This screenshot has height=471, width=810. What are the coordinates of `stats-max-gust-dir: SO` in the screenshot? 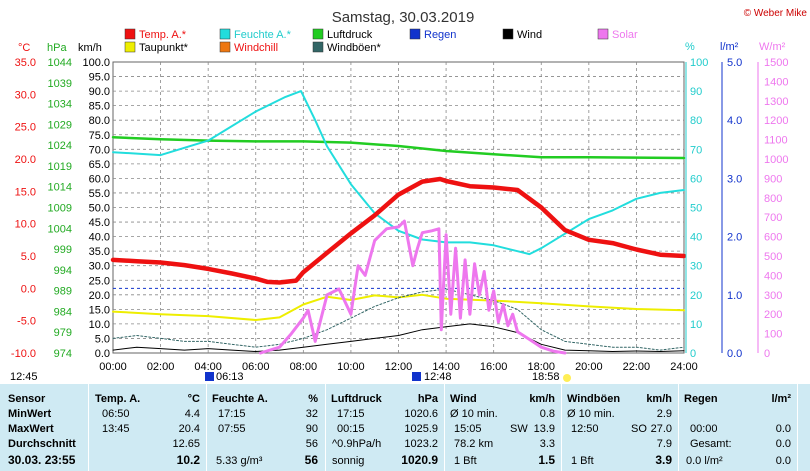 It's located at (639, 429).